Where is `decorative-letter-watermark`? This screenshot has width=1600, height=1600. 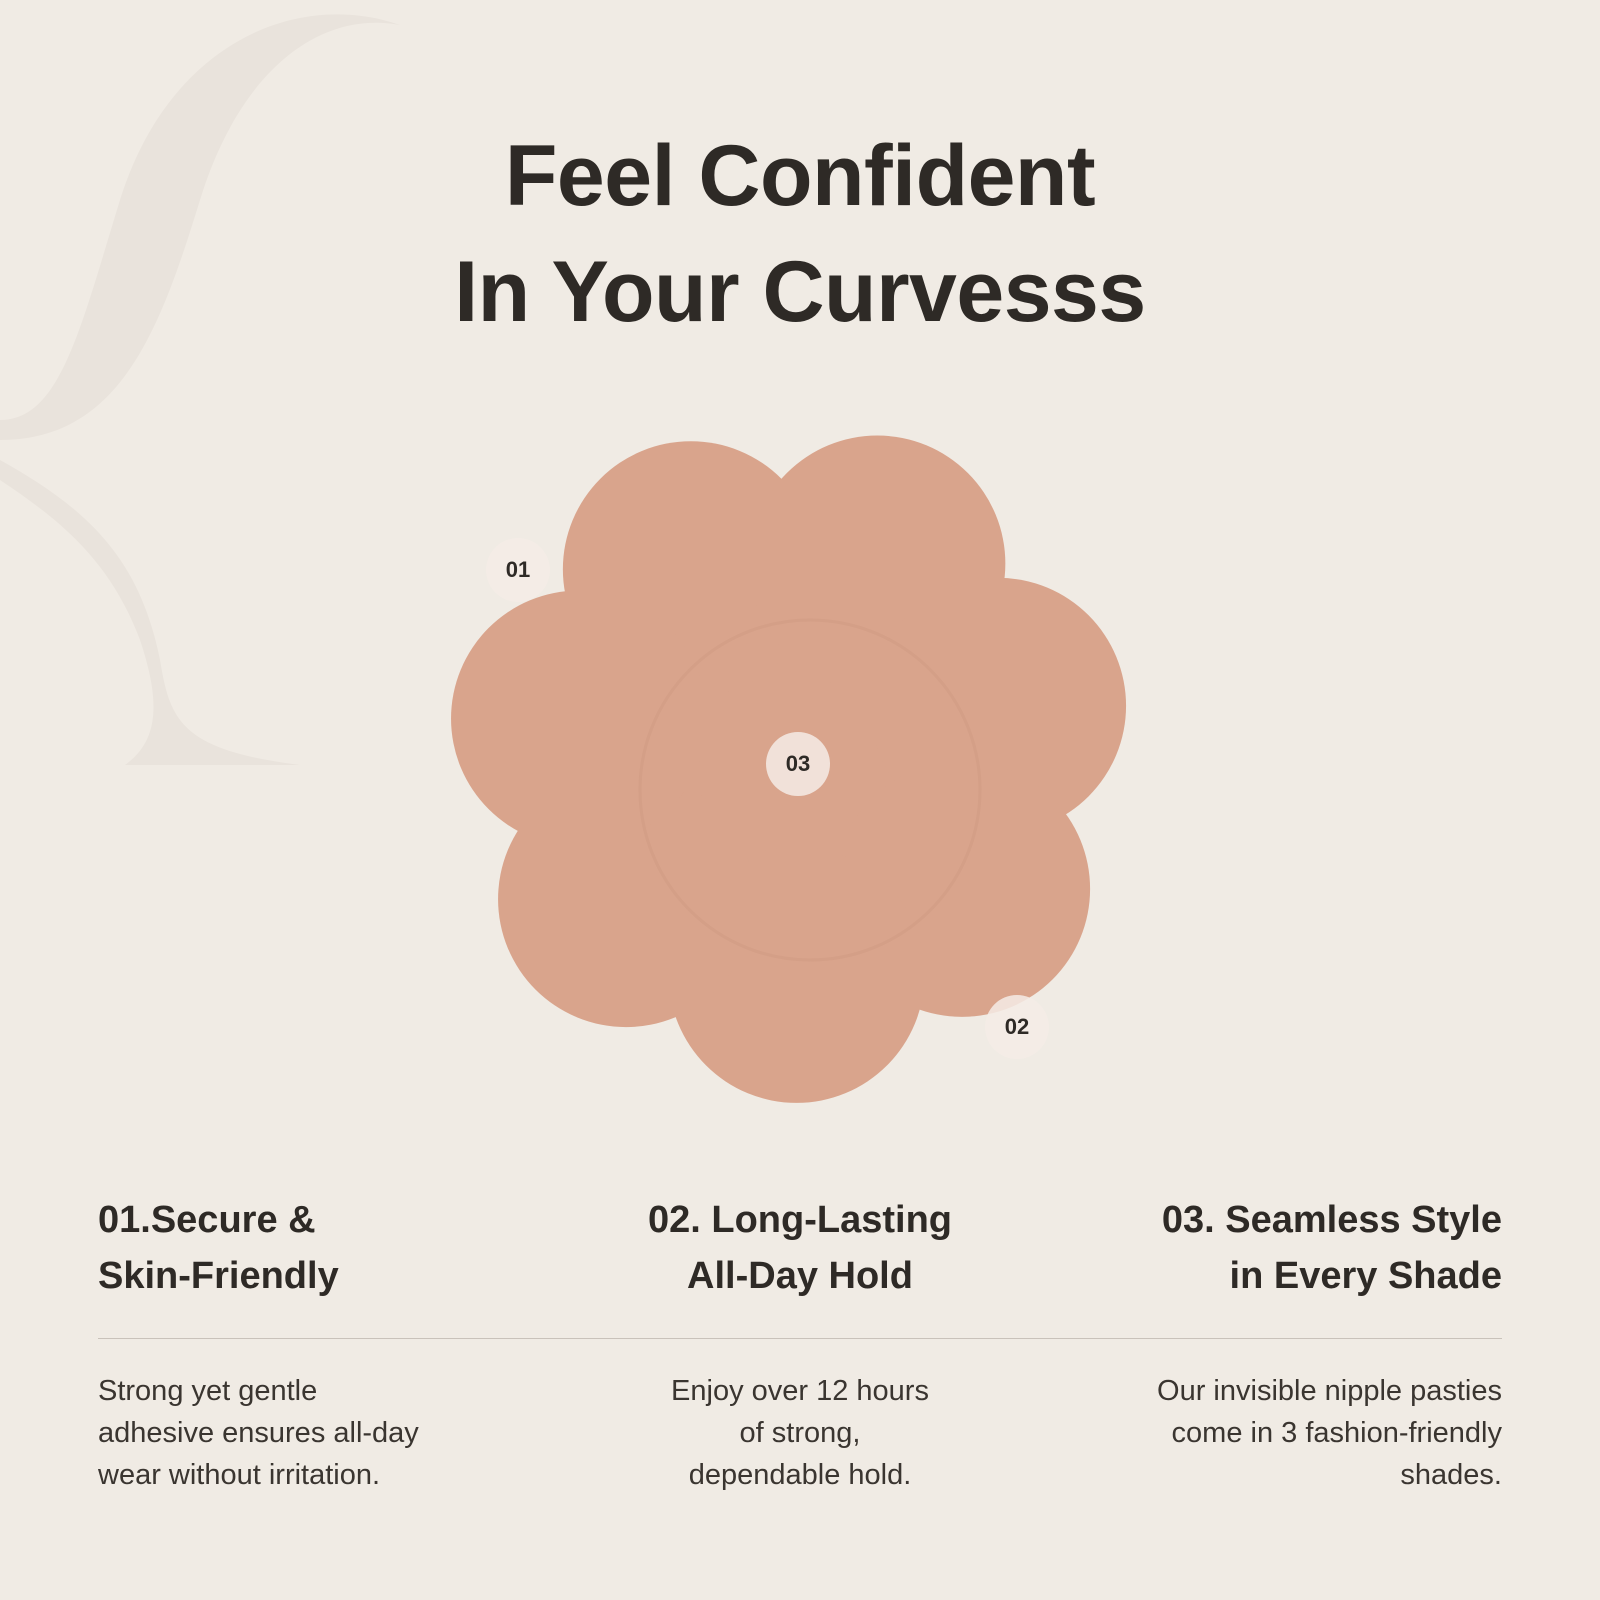
decorative-letter-watermark is located at coordinates (200, 389).